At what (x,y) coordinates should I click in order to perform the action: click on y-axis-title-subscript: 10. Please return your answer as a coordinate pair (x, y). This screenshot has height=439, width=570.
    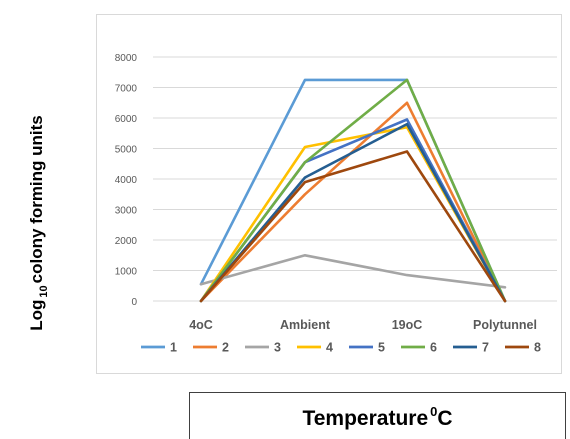
    Looking at the image, I should click on (44, 291).